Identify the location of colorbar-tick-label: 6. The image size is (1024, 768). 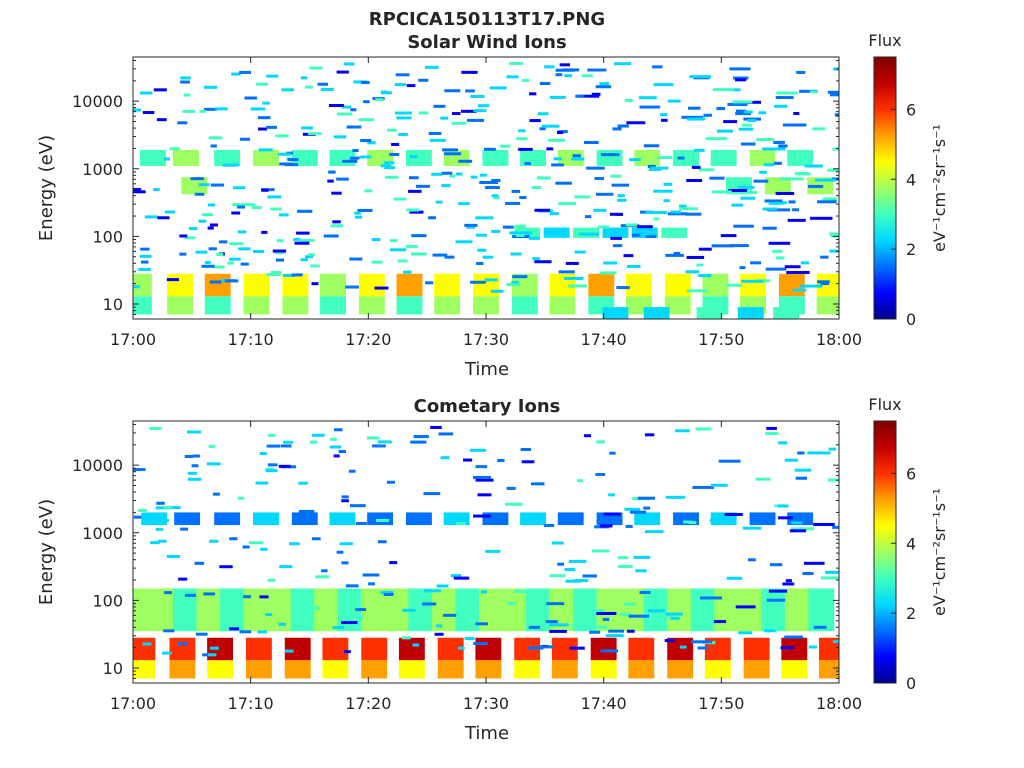
(911, 473).